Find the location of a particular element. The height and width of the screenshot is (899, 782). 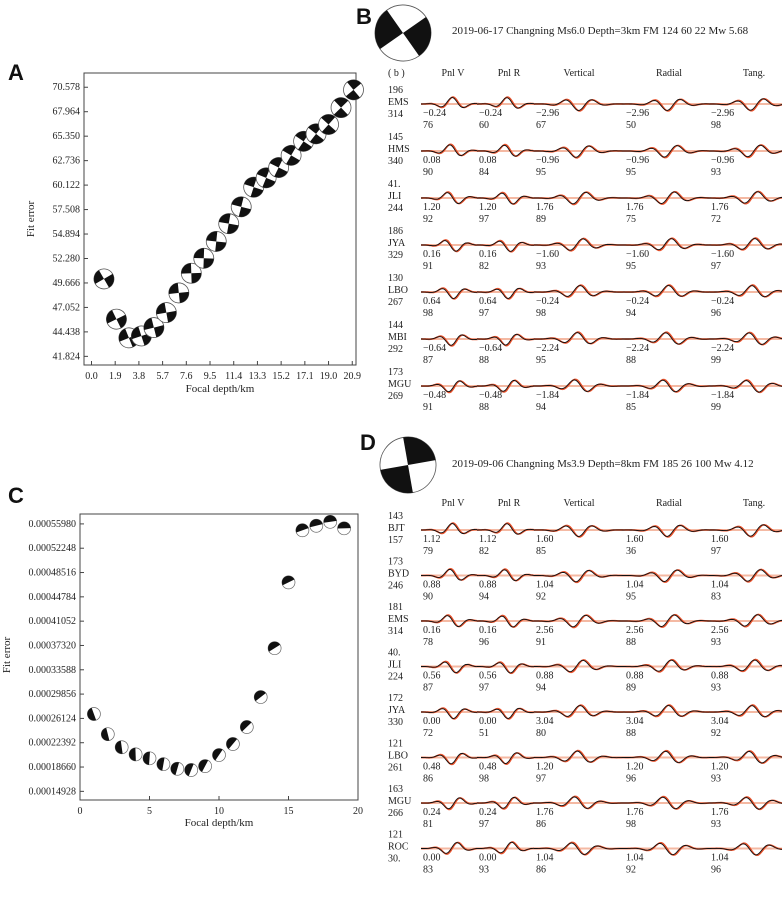

chart-c-xtick-label: 0 is located at coordinates (80, 811).